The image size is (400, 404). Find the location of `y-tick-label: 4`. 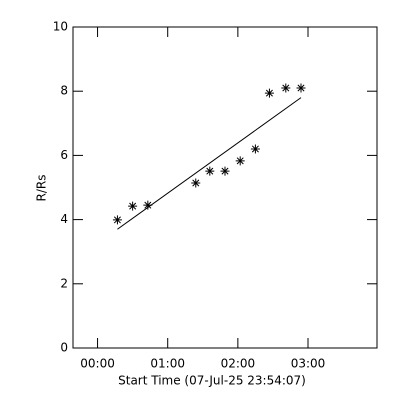

y-tick-label: 4 is located at coordinates (64, 219).